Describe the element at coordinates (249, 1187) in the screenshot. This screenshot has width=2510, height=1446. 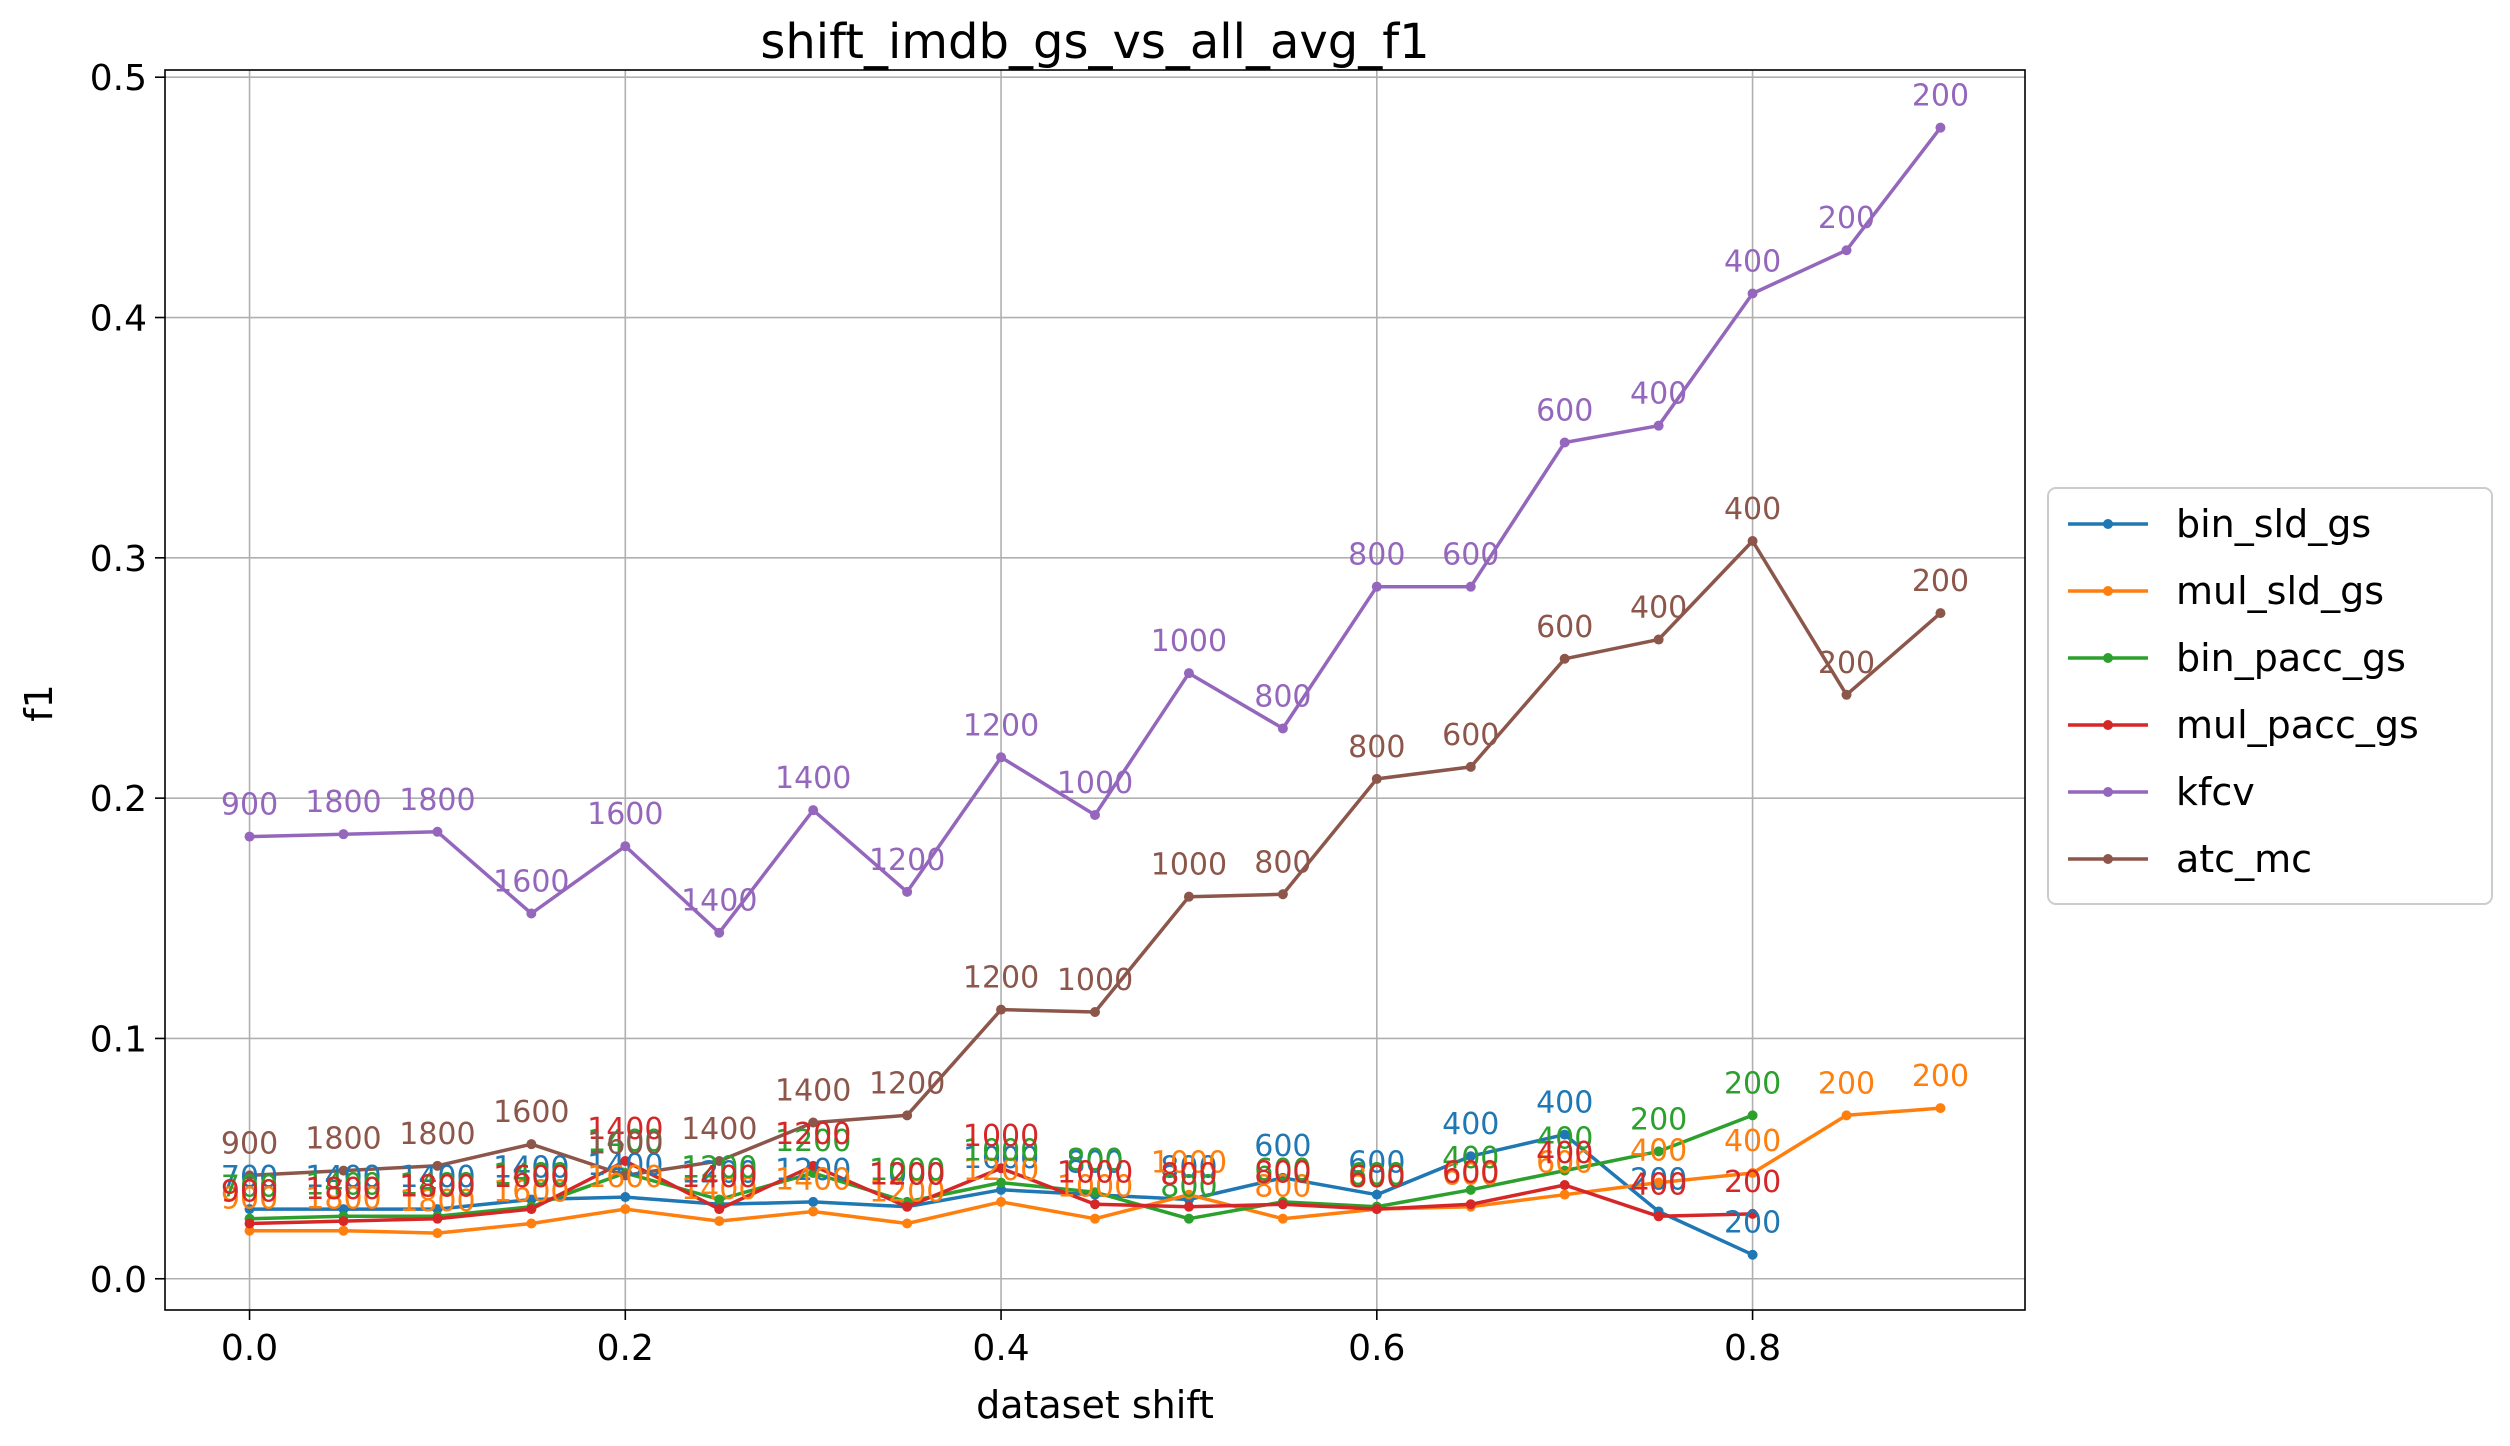
I see `point-label-bin_pacc_gs: 700` at that location.